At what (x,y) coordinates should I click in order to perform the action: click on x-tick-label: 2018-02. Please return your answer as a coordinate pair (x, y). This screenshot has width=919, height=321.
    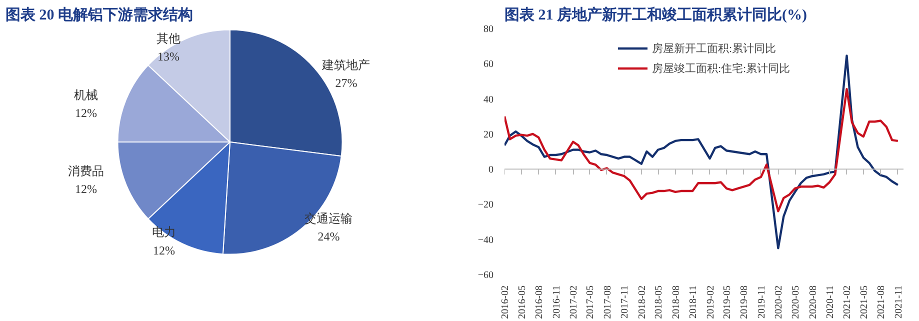
    Looking at the image, I should click on (642, 302).